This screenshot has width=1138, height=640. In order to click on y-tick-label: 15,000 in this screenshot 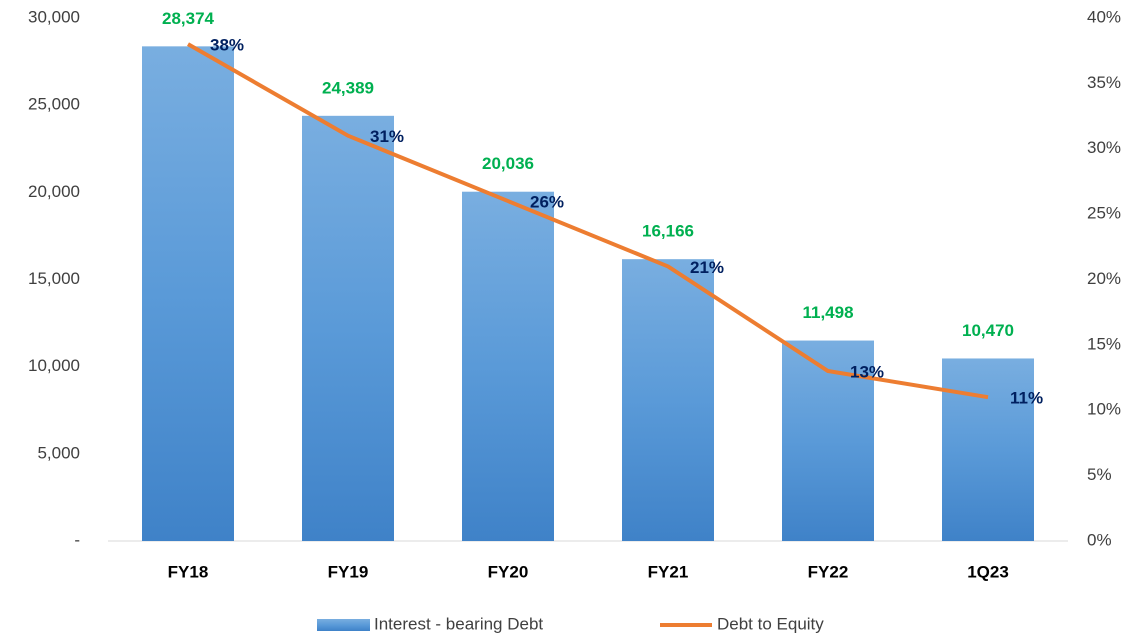, I will do `click(54, 278)`.